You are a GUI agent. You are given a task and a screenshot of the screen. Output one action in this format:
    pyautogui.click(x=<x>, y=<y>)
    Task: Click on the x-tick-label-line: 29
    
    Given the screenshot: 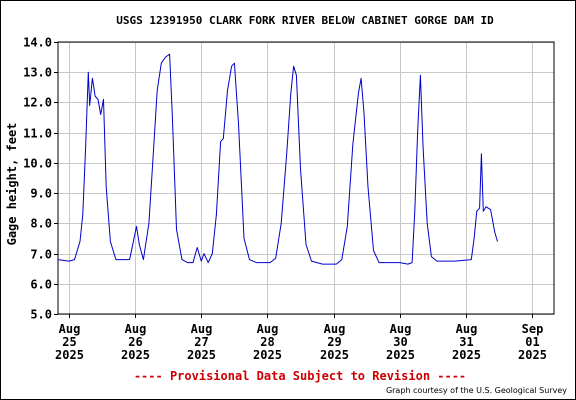 What is the action you would take?
    pyautogui.click(x=334, y=342)
    